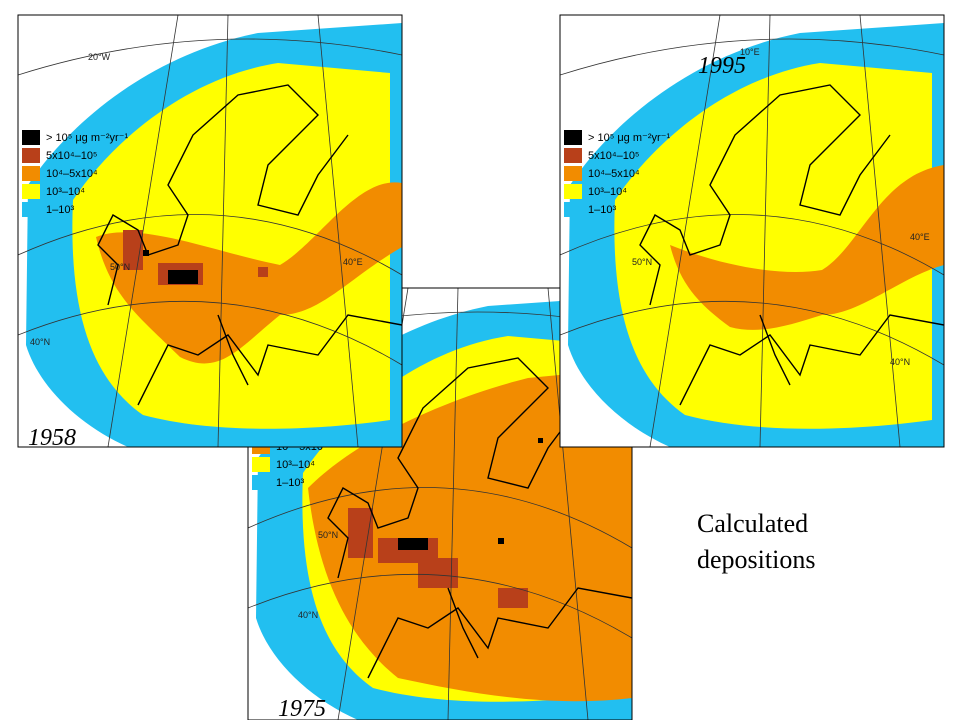  I want to click on graticule-label: 20°W, so click(99, 57).